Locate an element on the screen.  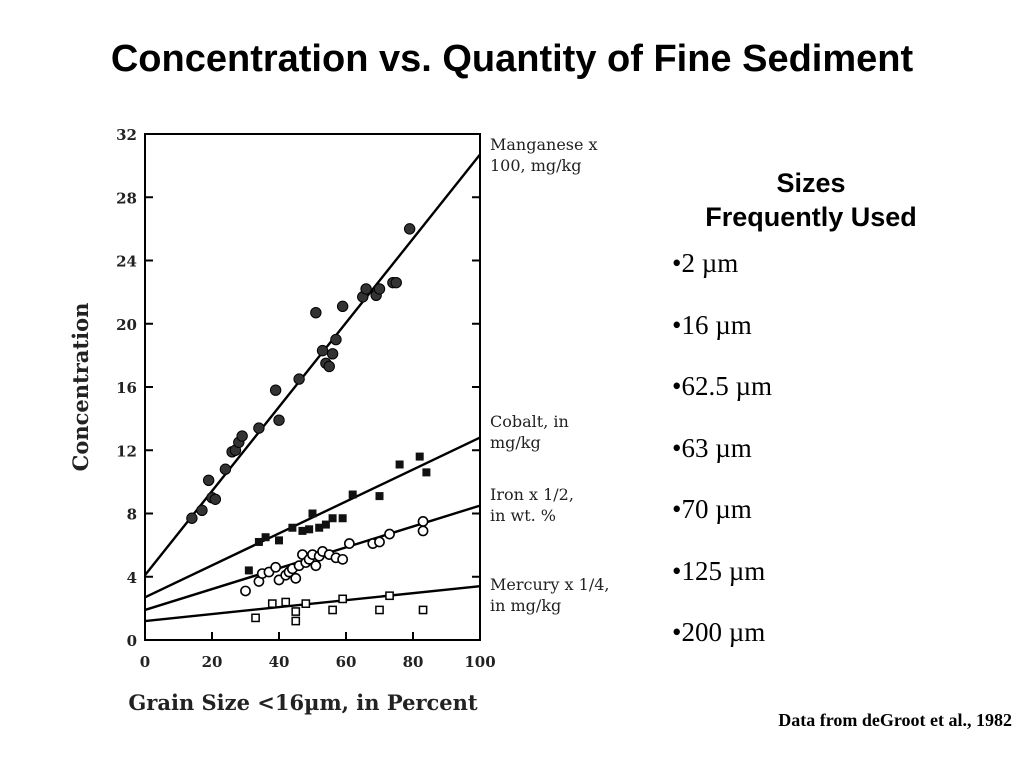
series-label: Mercury x 1/4, is located at coordinates (549, 584).